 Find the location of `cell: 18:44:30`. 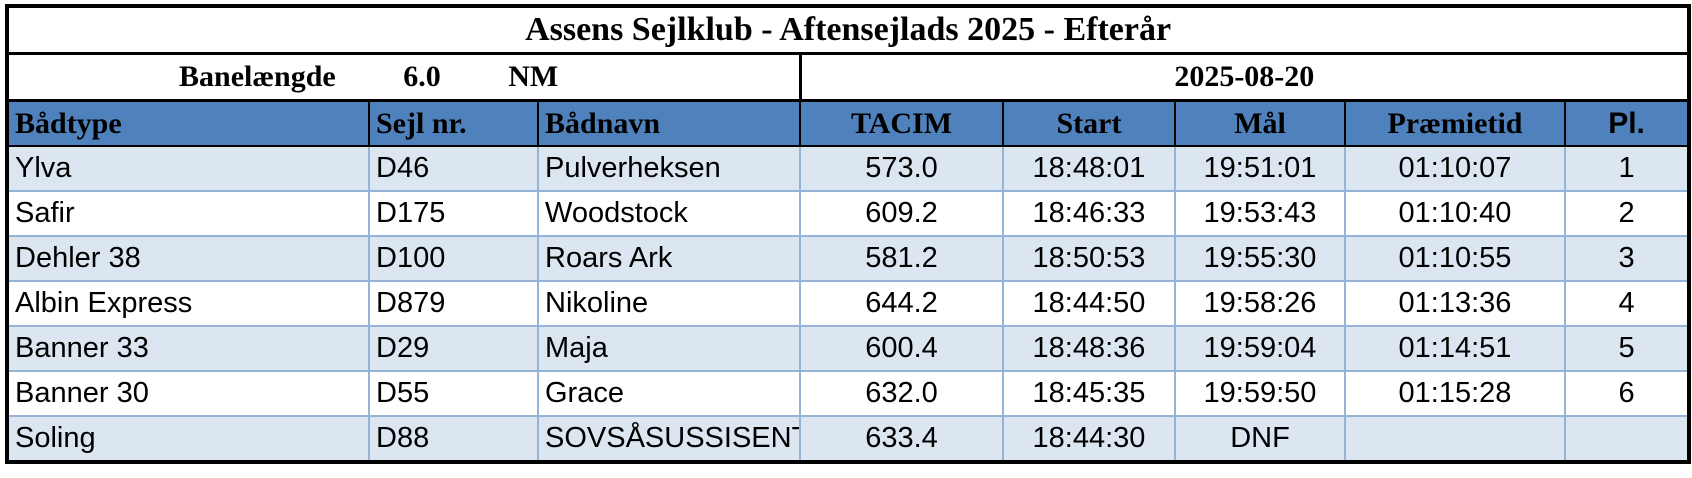

cell: 18:44:30 is located at coordinates (1089, 439).